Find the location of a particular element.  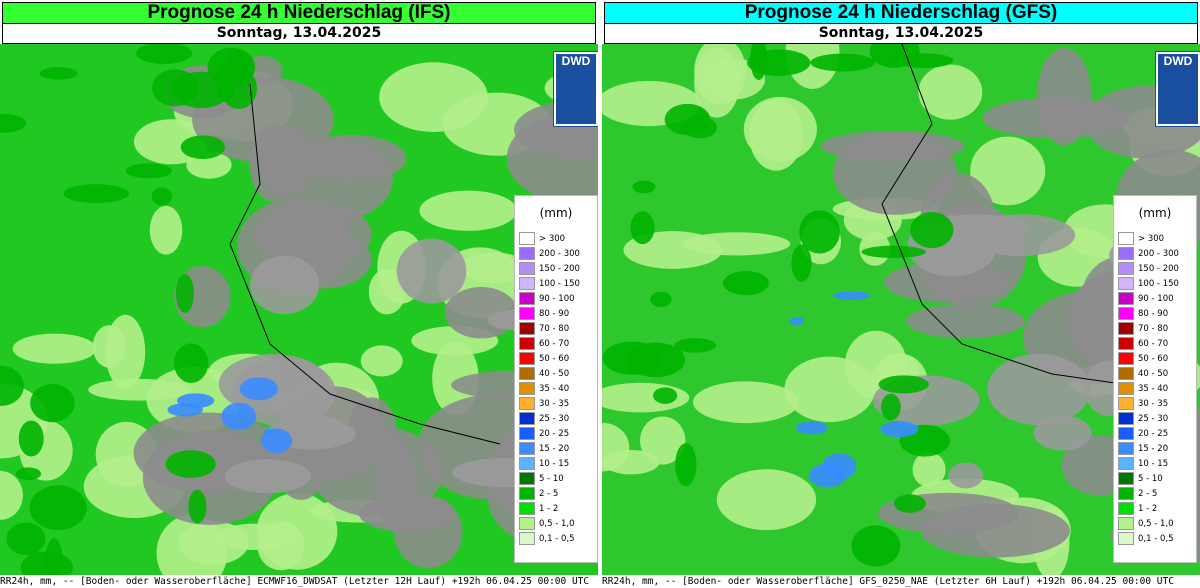

legend-entry: 5 - 10 is located at coordinates (1140, 479).